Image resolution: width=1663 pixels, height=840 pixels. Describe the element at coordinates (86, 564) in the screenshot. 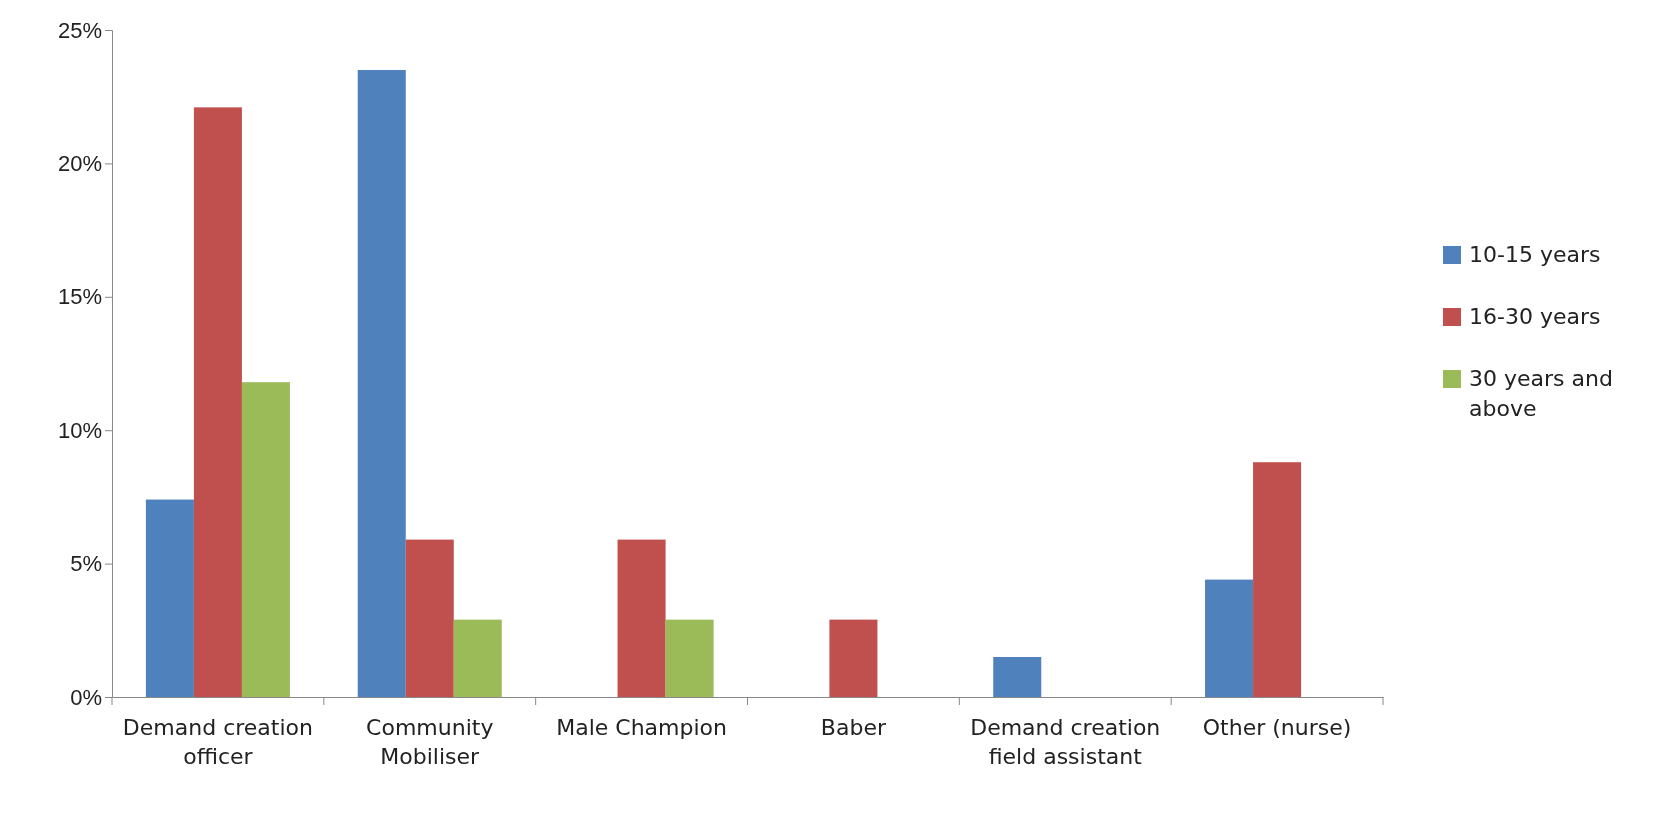

I see `y-tick-label: 5%` at that location.